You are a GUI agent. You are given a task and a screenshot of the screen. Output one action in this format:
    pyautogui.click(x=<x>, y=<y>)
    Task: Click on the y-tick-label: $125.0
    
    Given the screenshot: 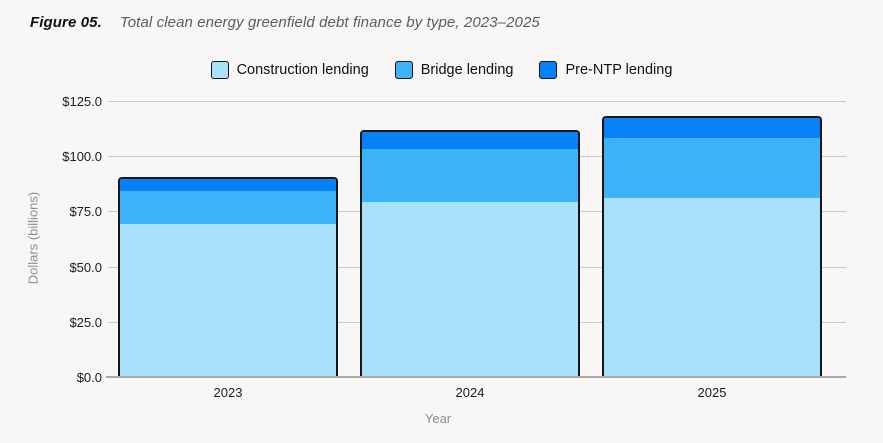 What is the action you would take?
    pyautogui.click(x=82, y=101)
    